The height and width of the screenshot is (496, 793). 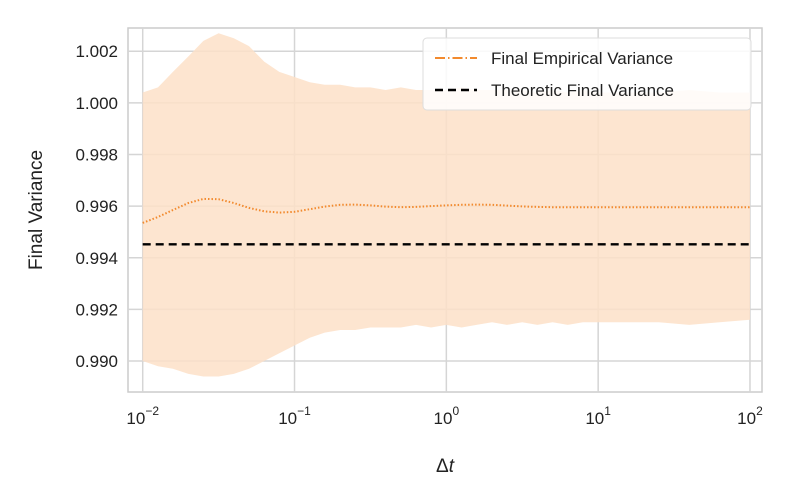 I want to click on y-axis-ticks: 0.990 0.992 0.994 0.996 0.998 1.000 1.002, so click(x=96, y=206).